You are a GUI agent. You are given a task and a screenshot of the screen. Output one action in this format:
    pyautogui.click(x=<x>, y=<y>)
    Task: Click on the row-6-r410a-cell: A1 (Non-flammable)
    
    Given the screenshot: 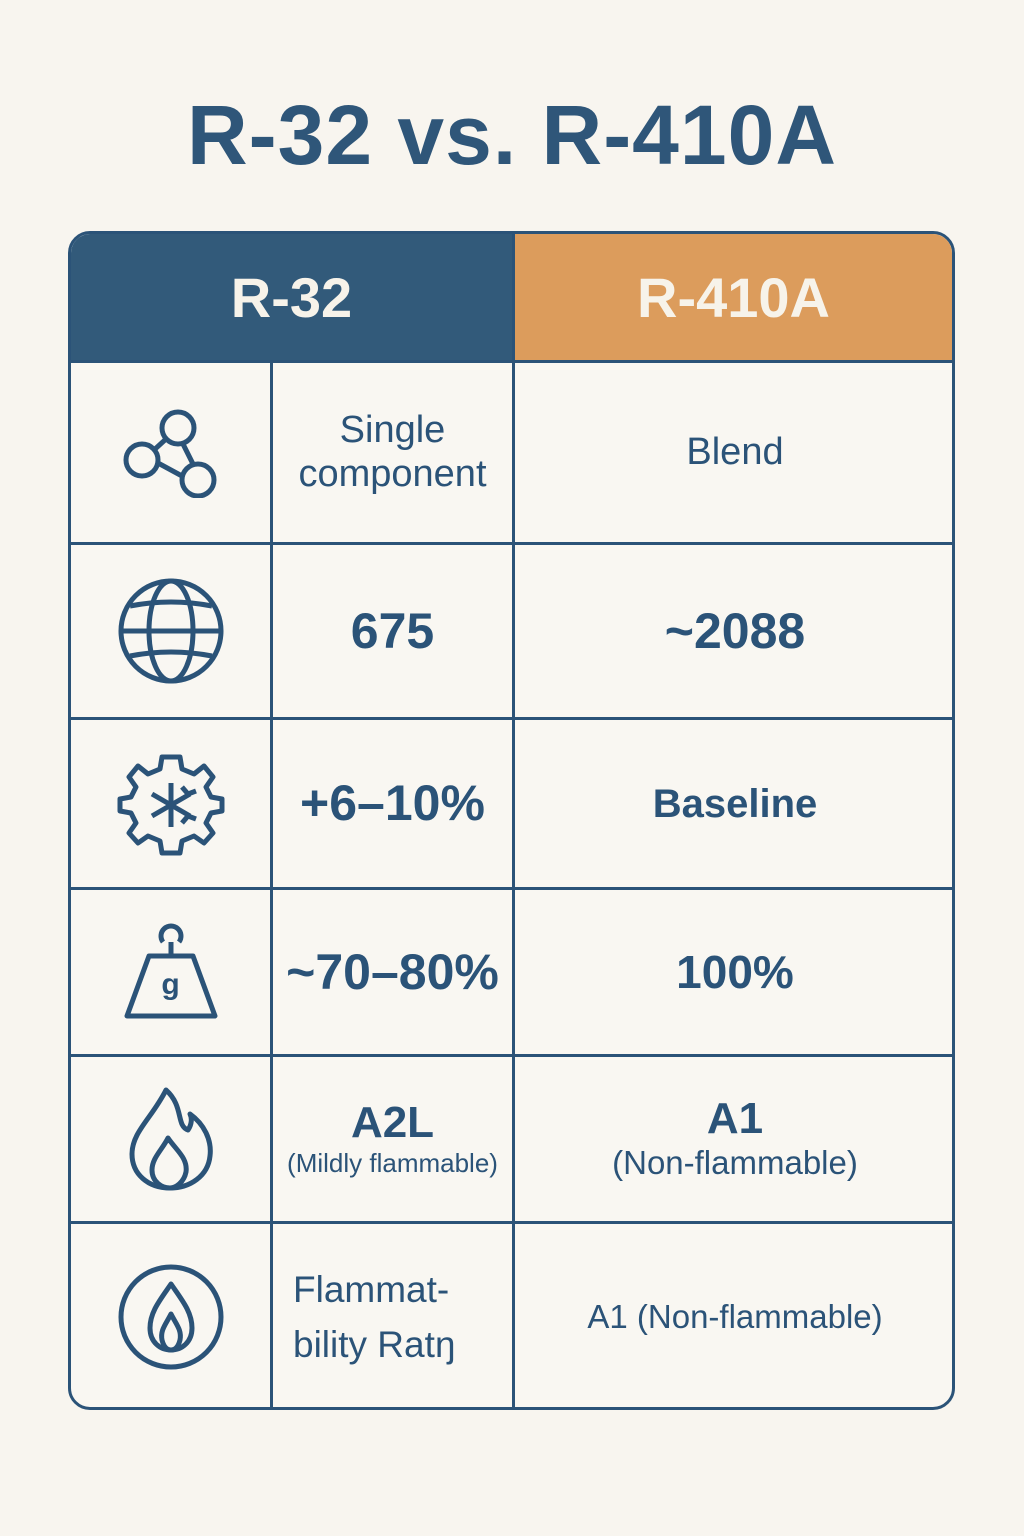 What is the action you would take?
    pyautogui.click(x=733, y=1315)
    